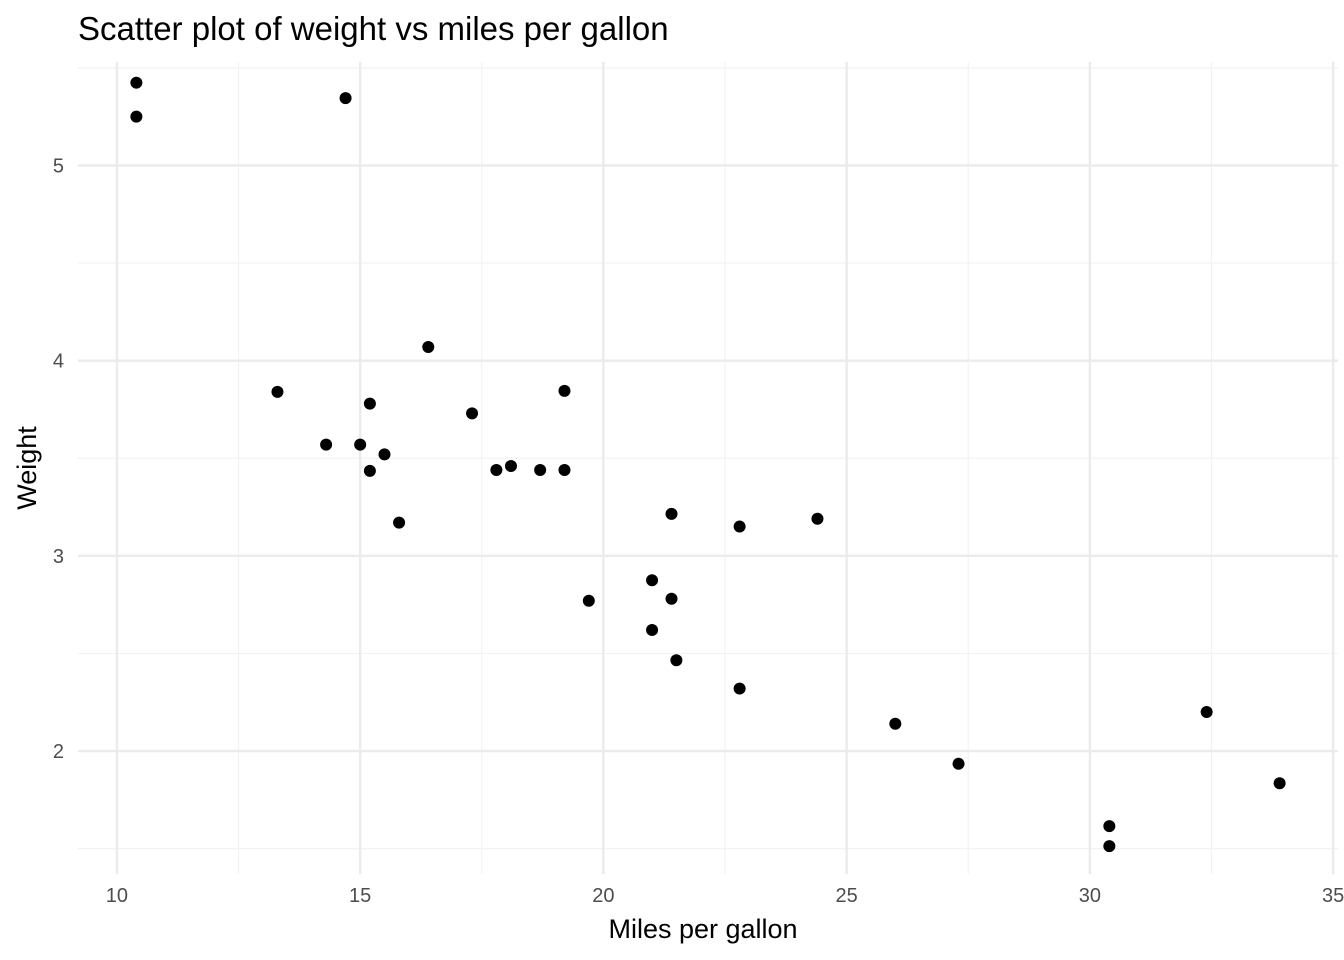 Image resolution: width=1344 pixels, height=960 pixels. Describe the element at coordinates (1333, 896) in the screenshot. I see `x-tick-label: 35` at that location.